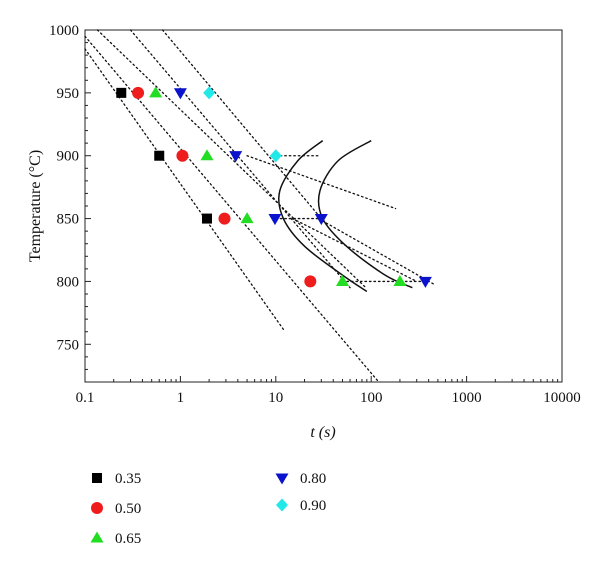  Describe the element at coordinates (68, 94) in the screenshot. I see `y-tick-label: 950` at that location.